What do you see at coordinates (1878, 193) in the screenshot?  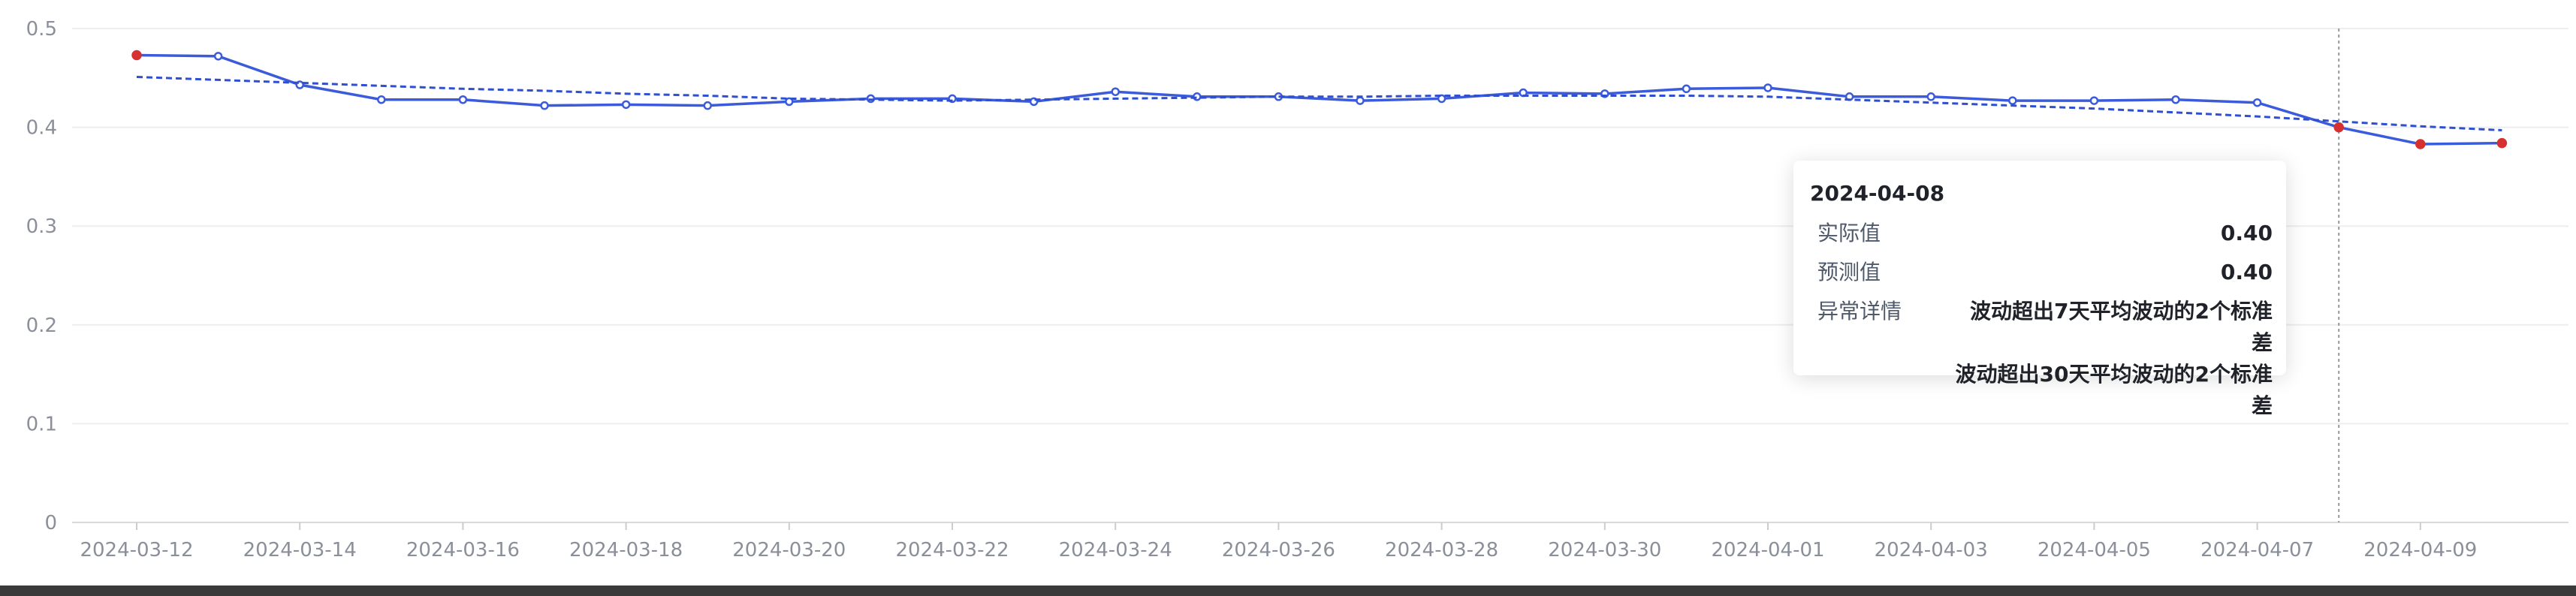 I see `tooltip-date: 2024-04-08` at bounding box center [1878, 193].